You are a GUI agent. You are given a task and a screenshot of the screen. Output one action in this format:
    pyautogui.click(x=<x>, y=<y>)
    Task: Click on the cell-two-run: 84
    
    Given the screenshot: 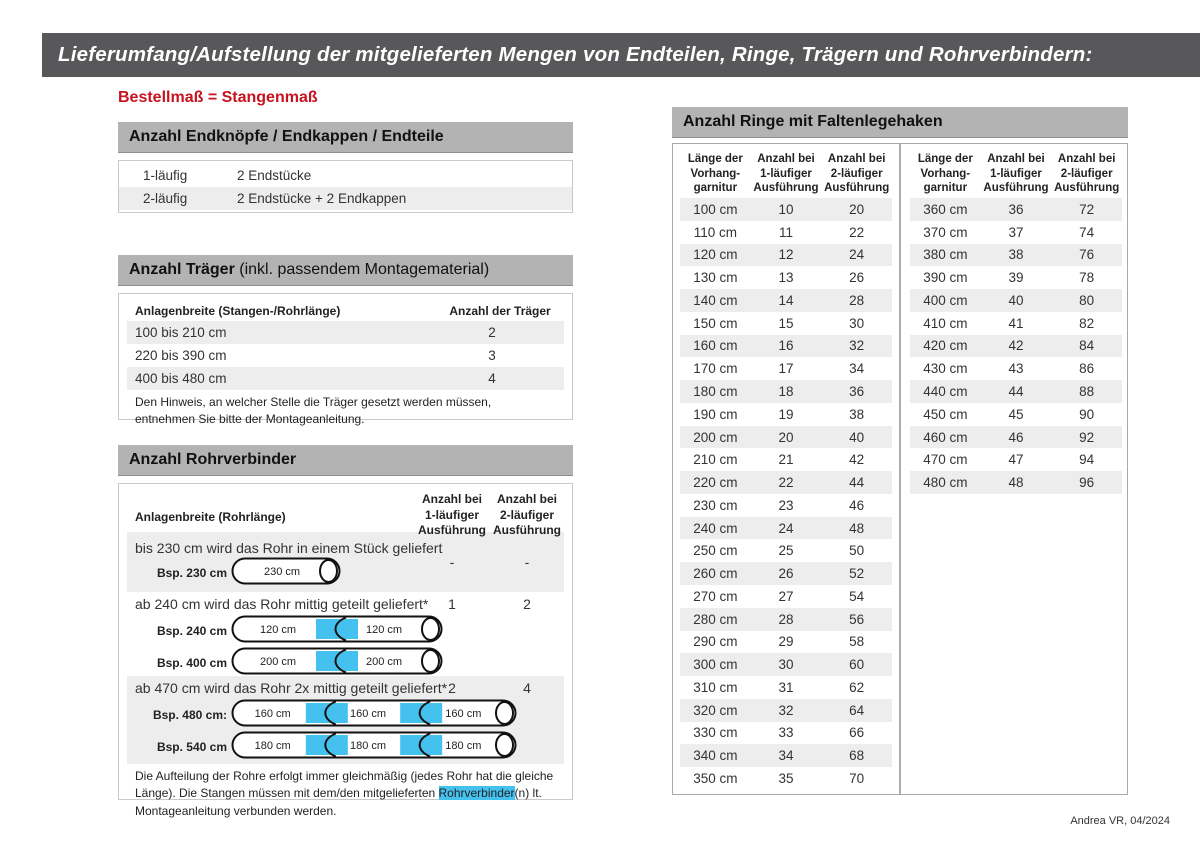 What is the action you would take?
    pyautogui.click(x=1087, y=346)
    